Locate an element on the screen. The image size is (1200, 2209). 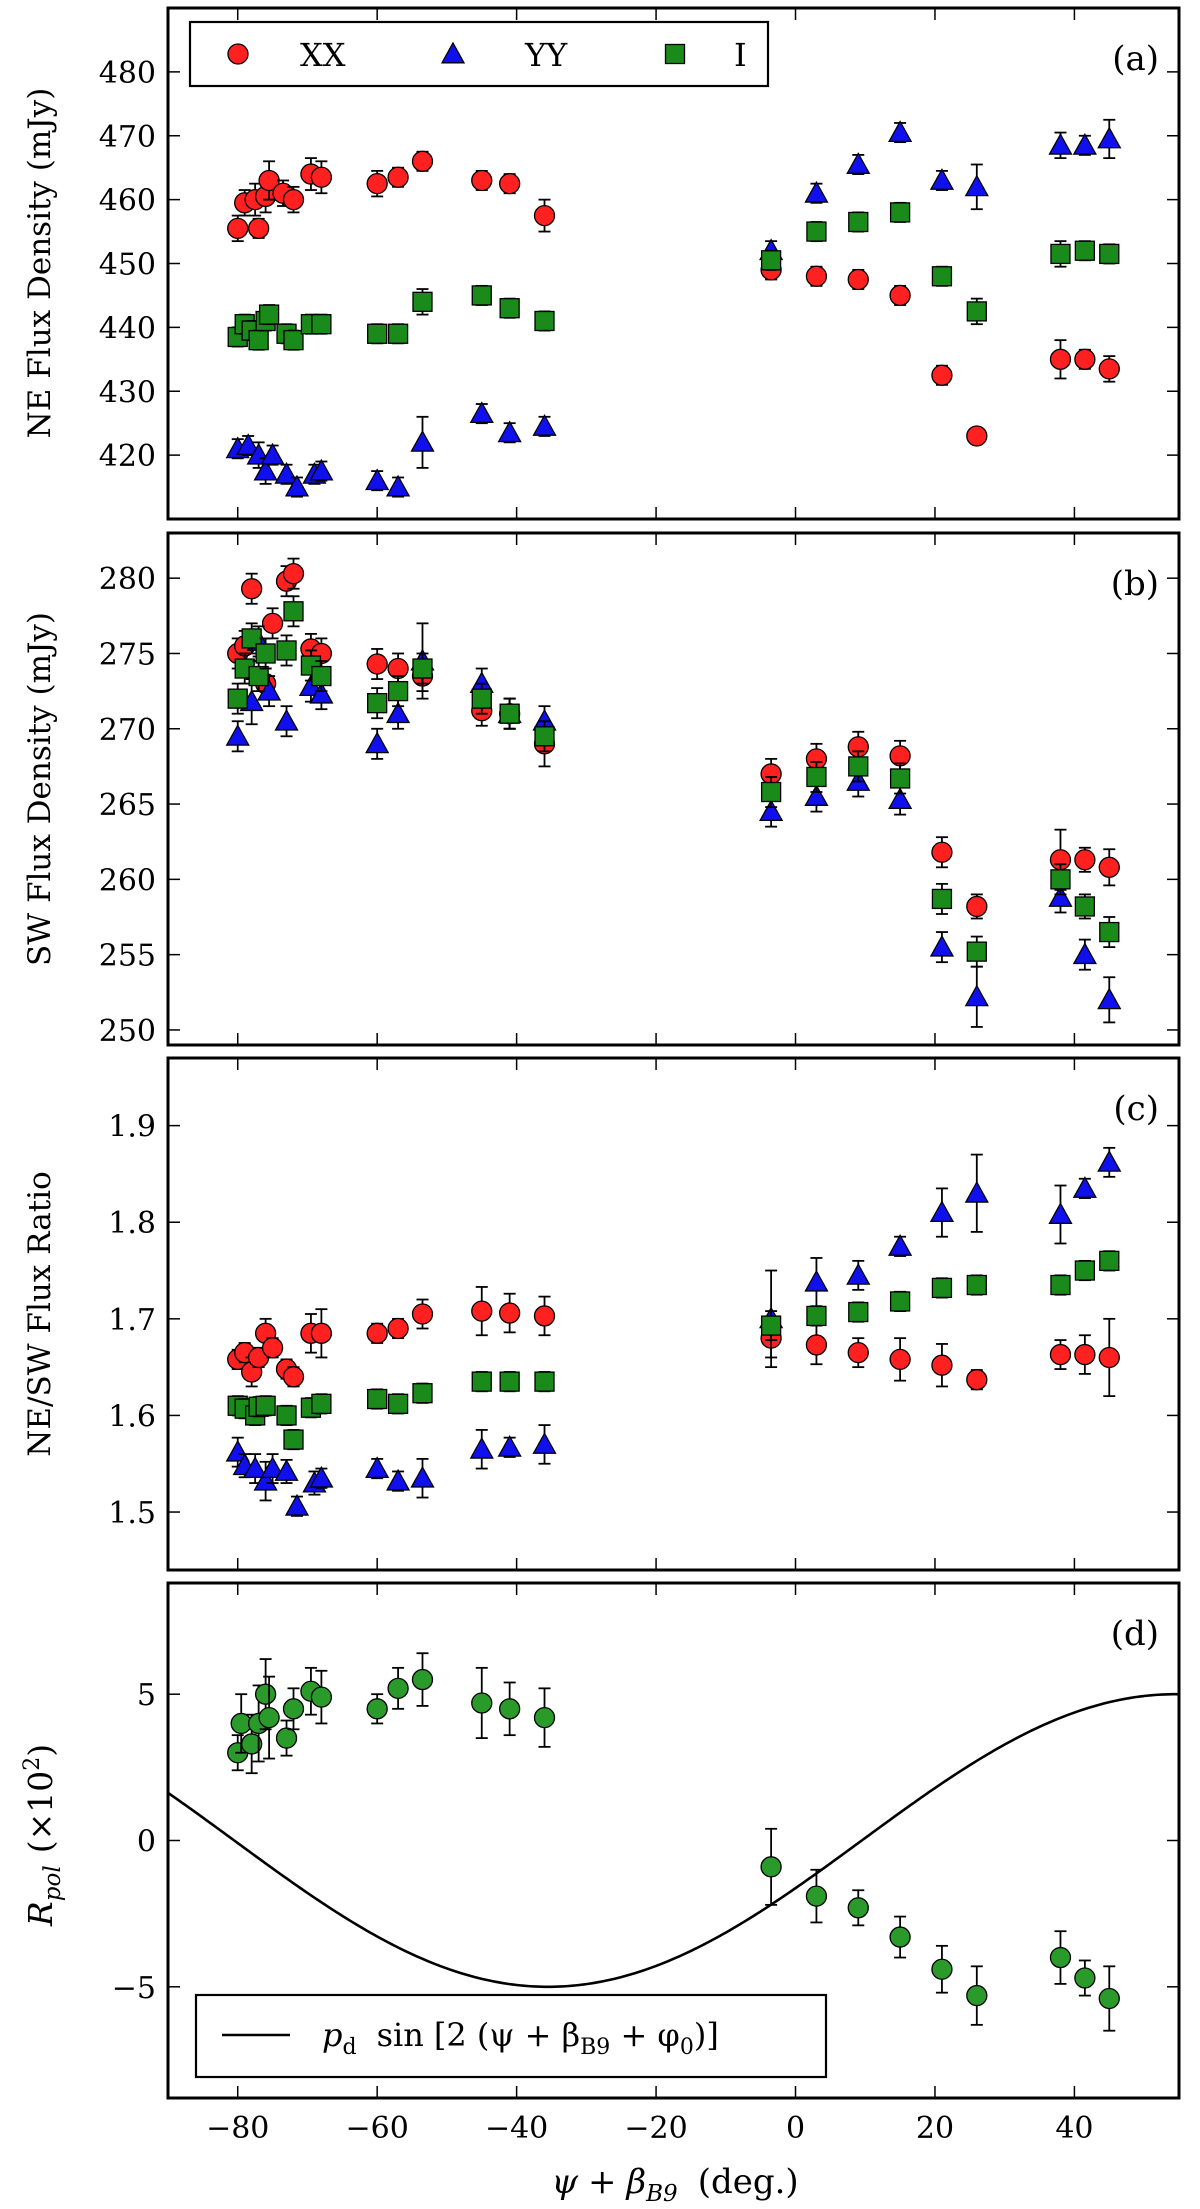
series-xx is located at coordinates (673, 1342).